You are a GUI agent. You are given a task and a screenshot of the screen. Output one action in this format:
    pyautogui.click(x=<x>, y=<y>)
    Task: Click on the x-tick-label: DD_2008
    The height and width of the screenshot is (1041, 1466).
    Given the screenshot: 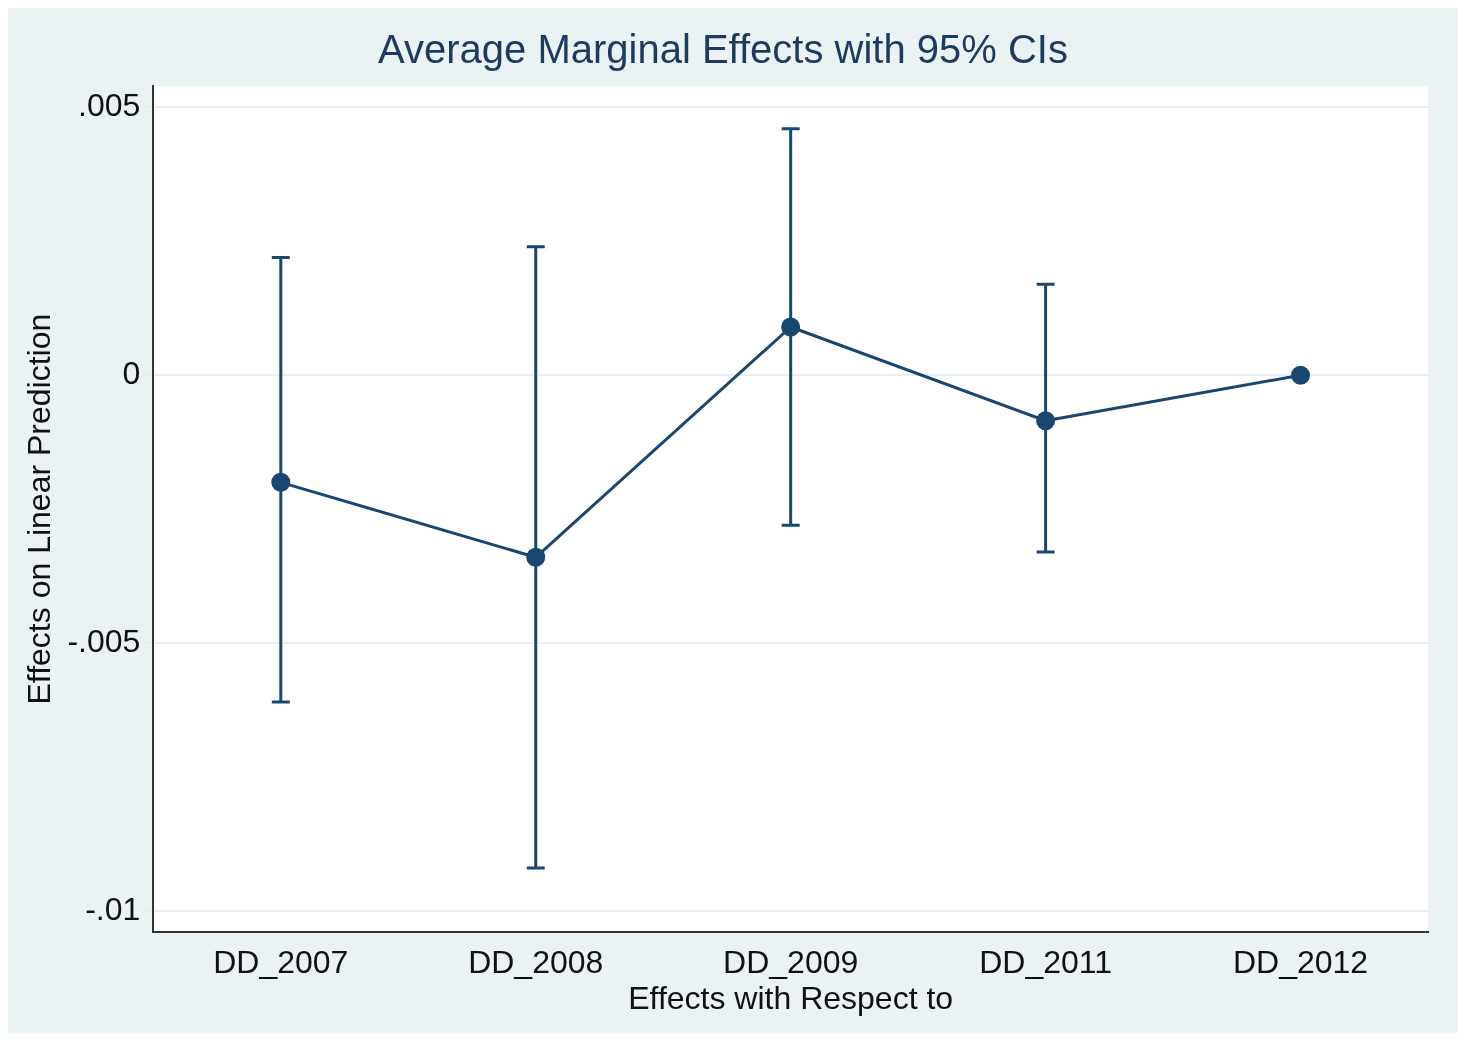 What is the action you would take?
    pyautogui.click(x=536, y=962)
    